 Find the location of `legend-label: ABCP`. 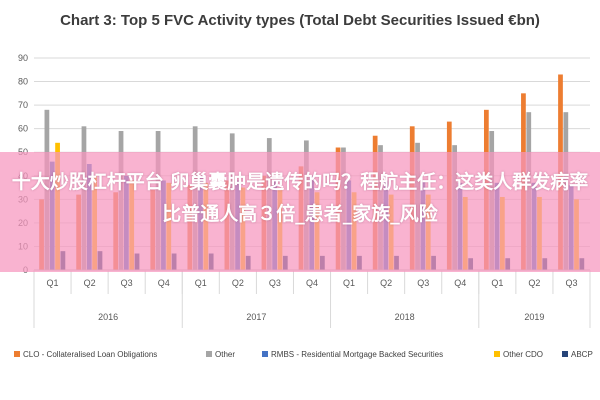

legend-label: ABCP is located at coordinates (582, 354).